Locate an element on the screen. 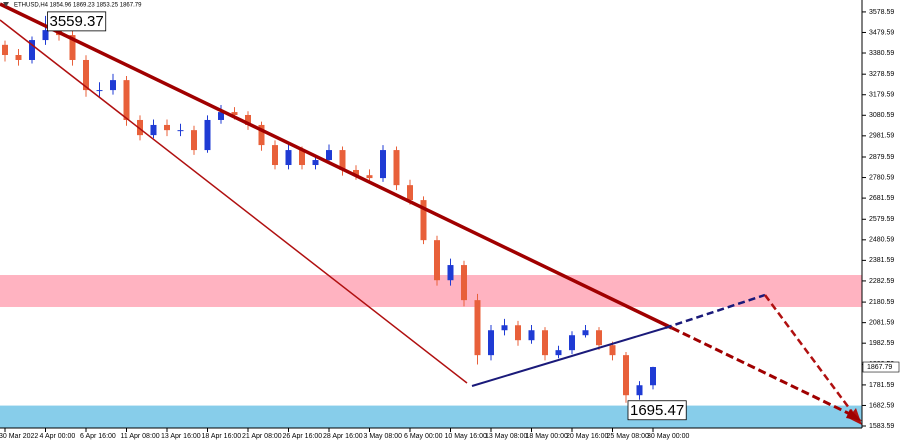  y-tick-label: 2879.59 is located at coordinates (881, 157).